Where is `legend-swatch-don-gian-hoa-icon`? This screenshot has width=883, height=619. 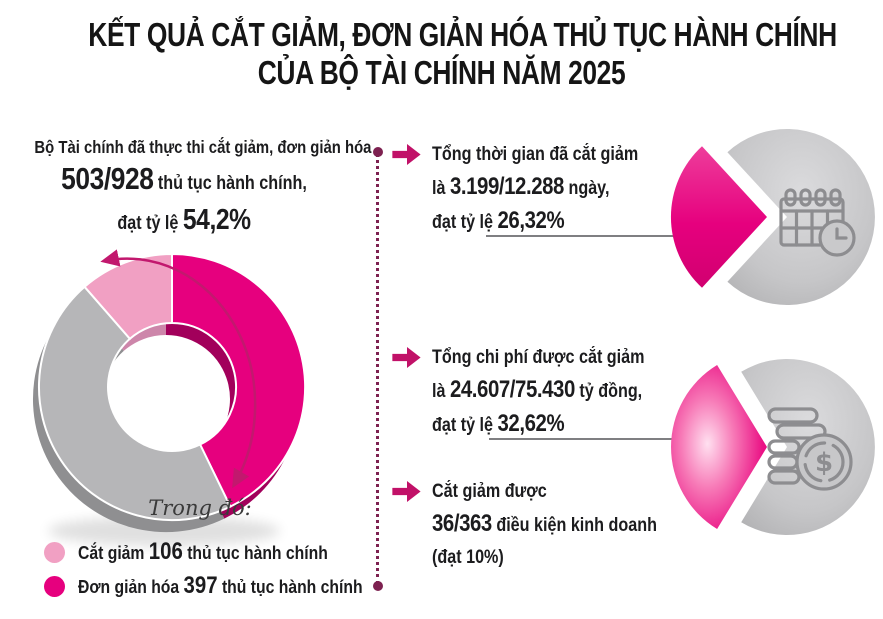
legend-swatch-don-gian-hoa-icon is located at coordinates (54, 586).